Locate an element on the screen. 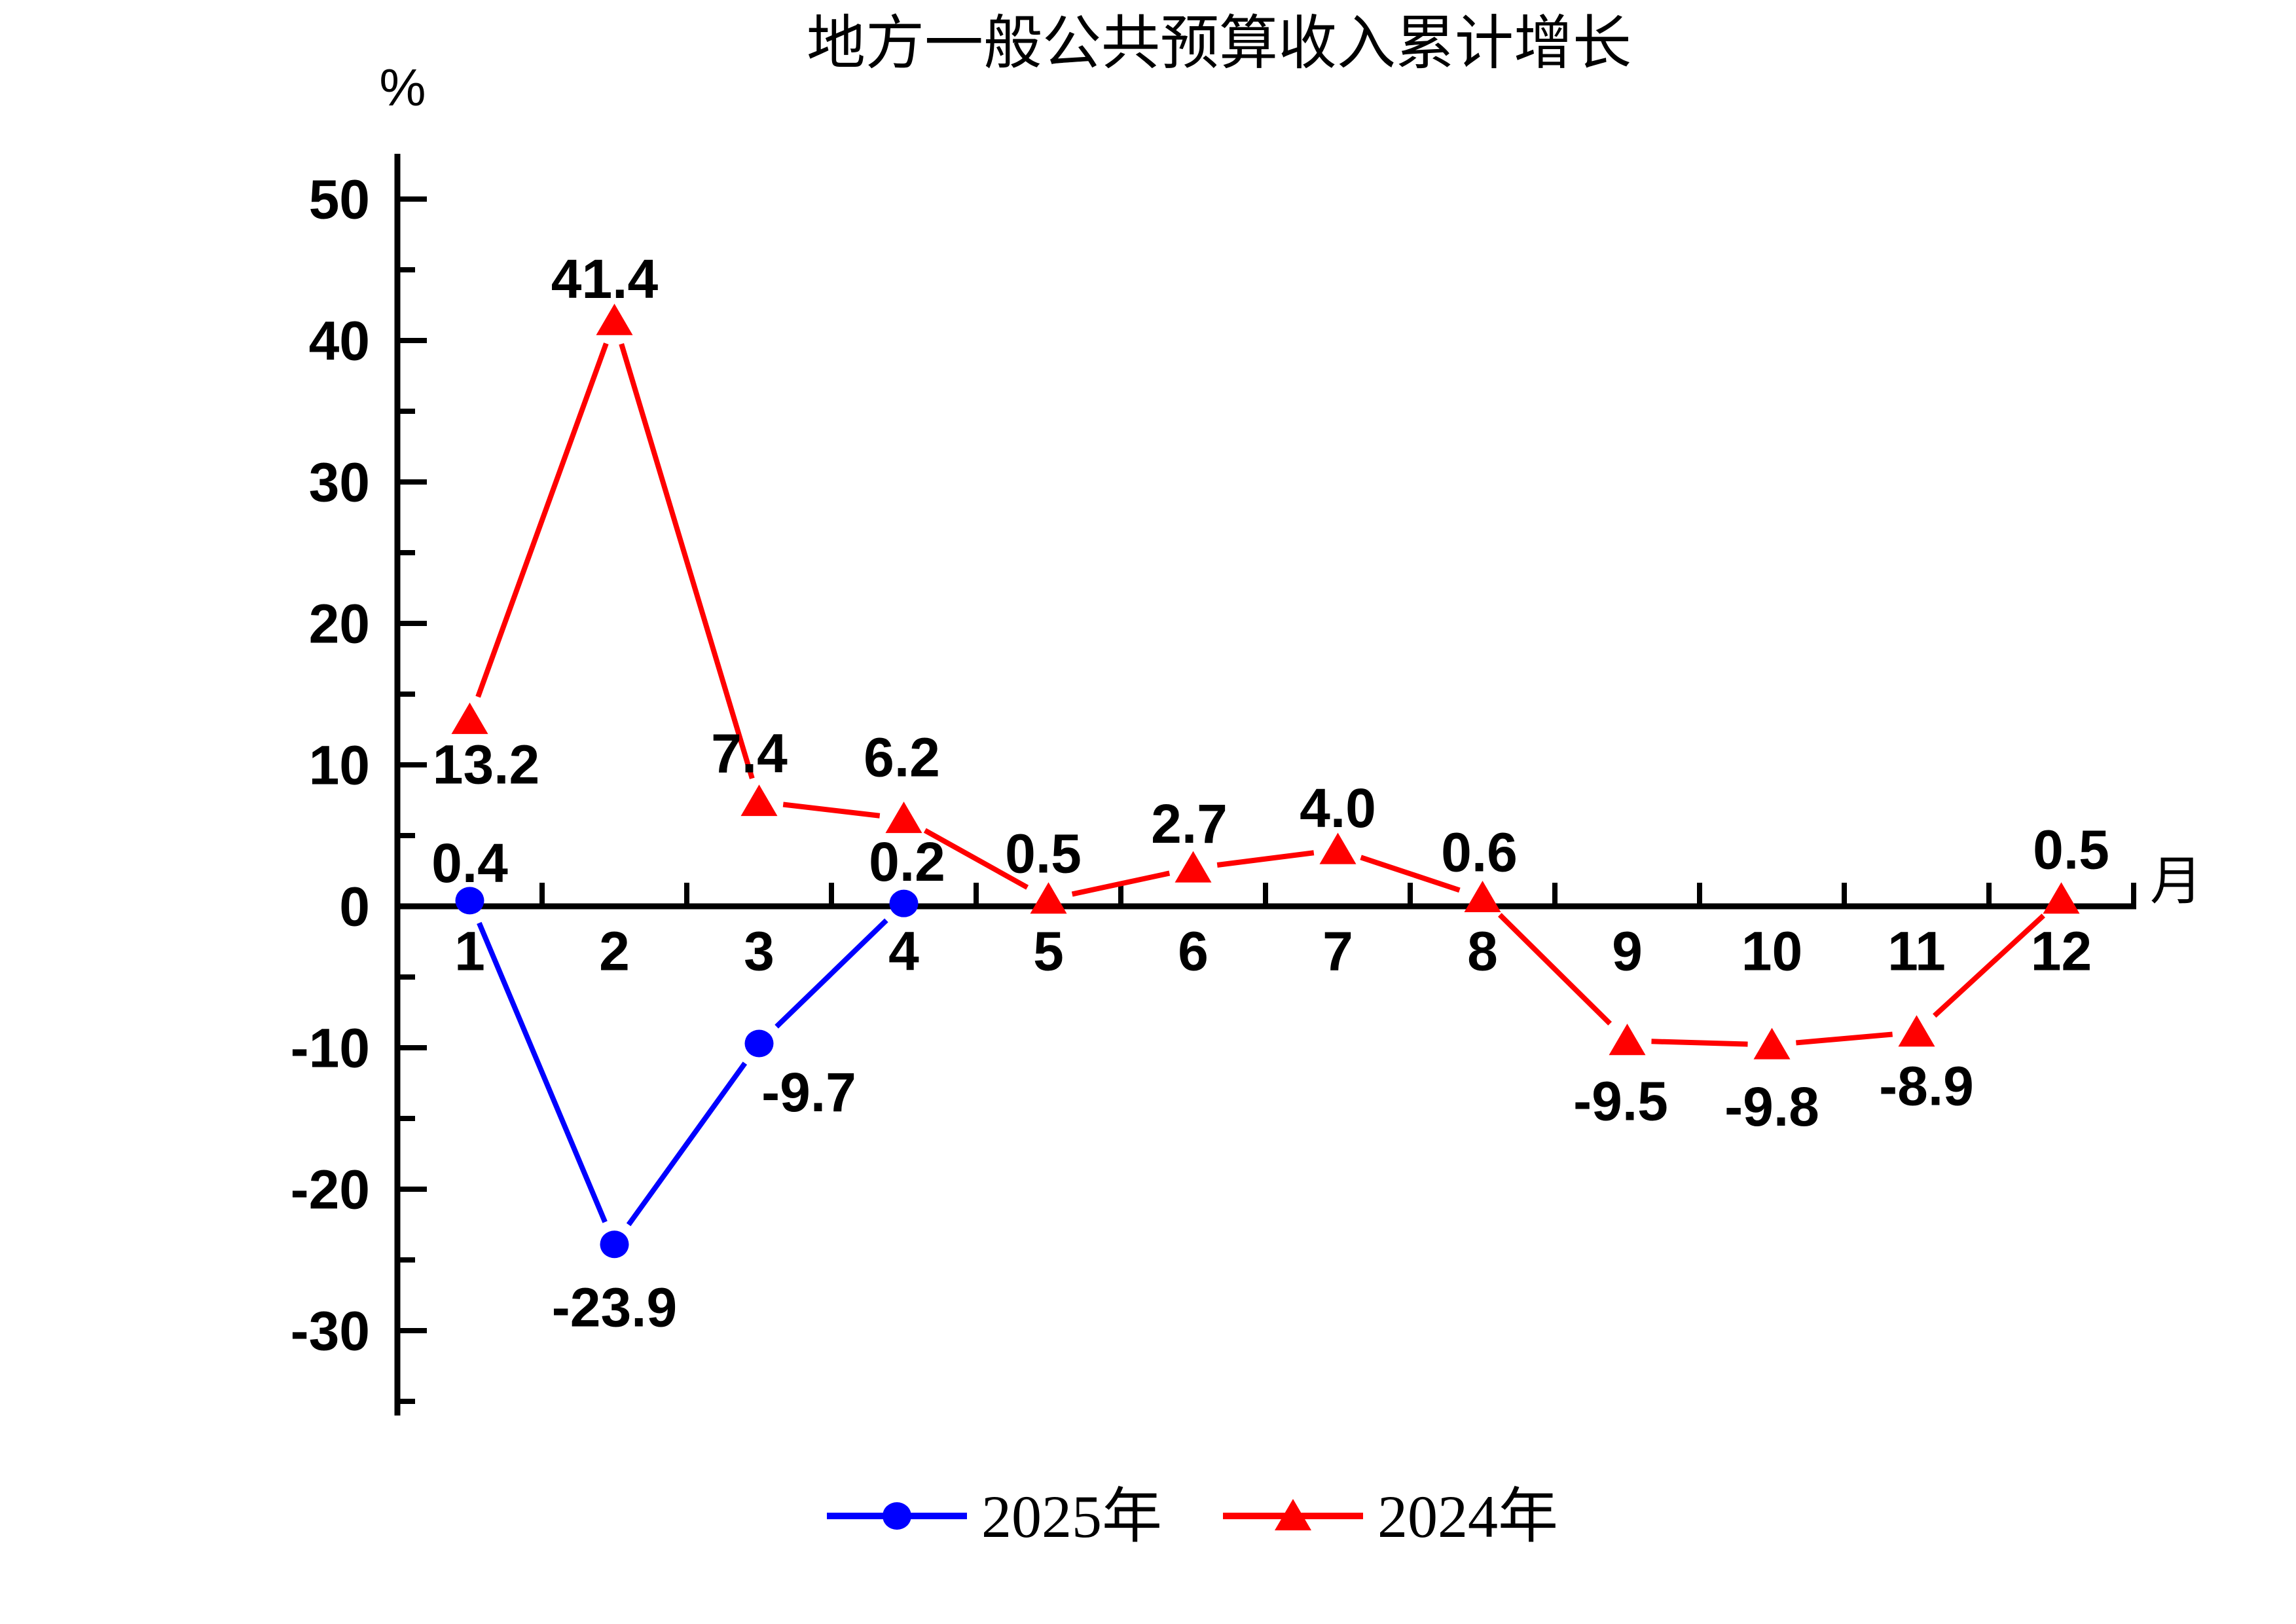 The image size is (2296, 1624). y-axis-tick-label: 20 is located at coordinates (339, 623).